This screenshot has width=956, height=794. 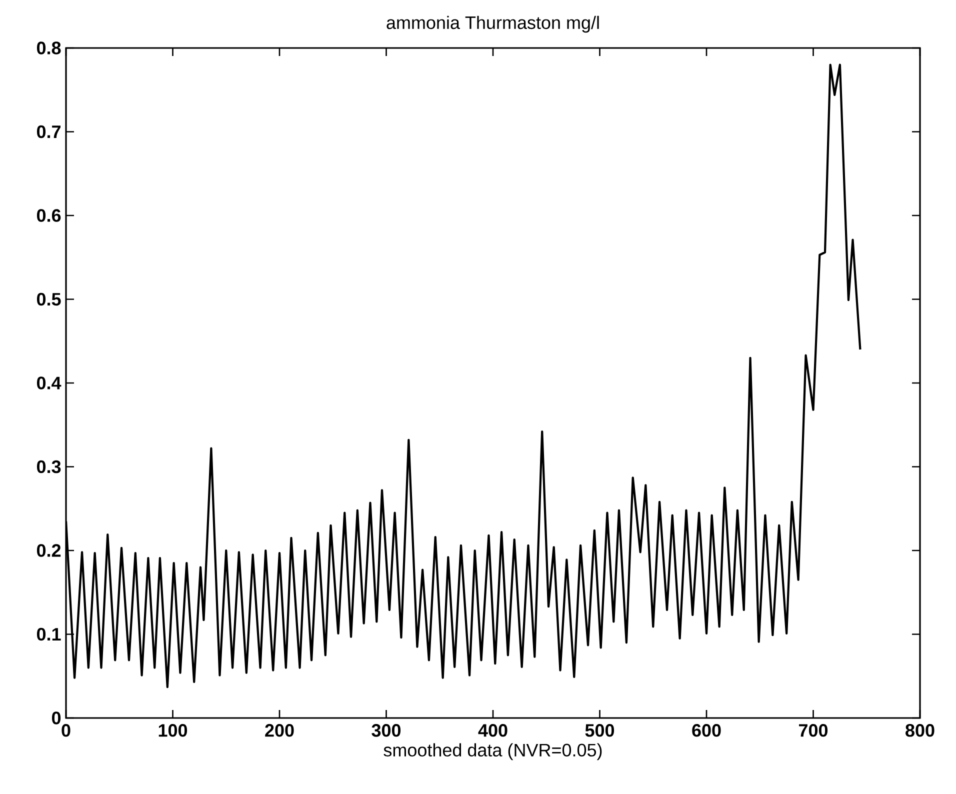 I want to click on x-tick-label: 600, so click(x=706, y=730).